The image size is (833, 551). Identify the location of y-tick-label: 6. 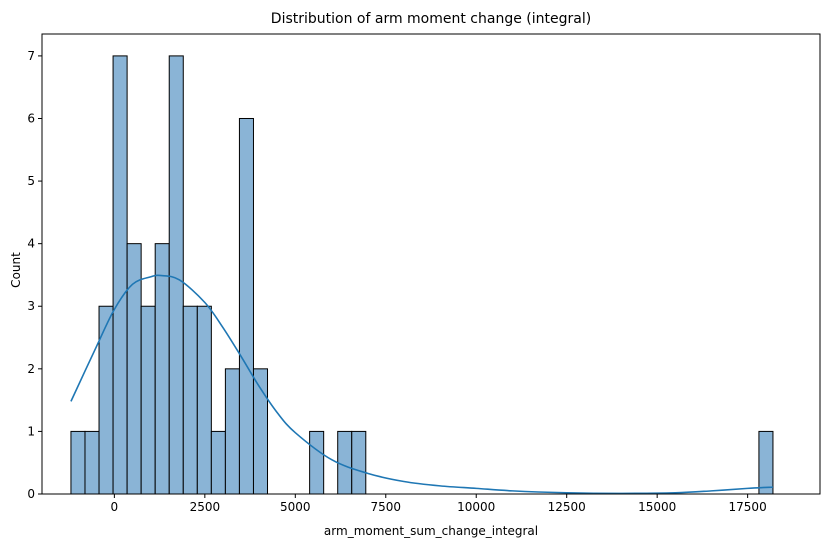
(31, 118).